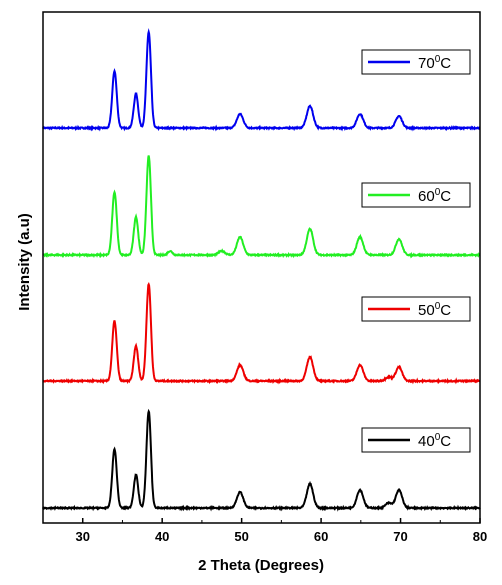  Describe the element at coordinates (264, 531) in the screenshot. I see `x-axis-ticks: 30 40 50 60 70 80` at that location.